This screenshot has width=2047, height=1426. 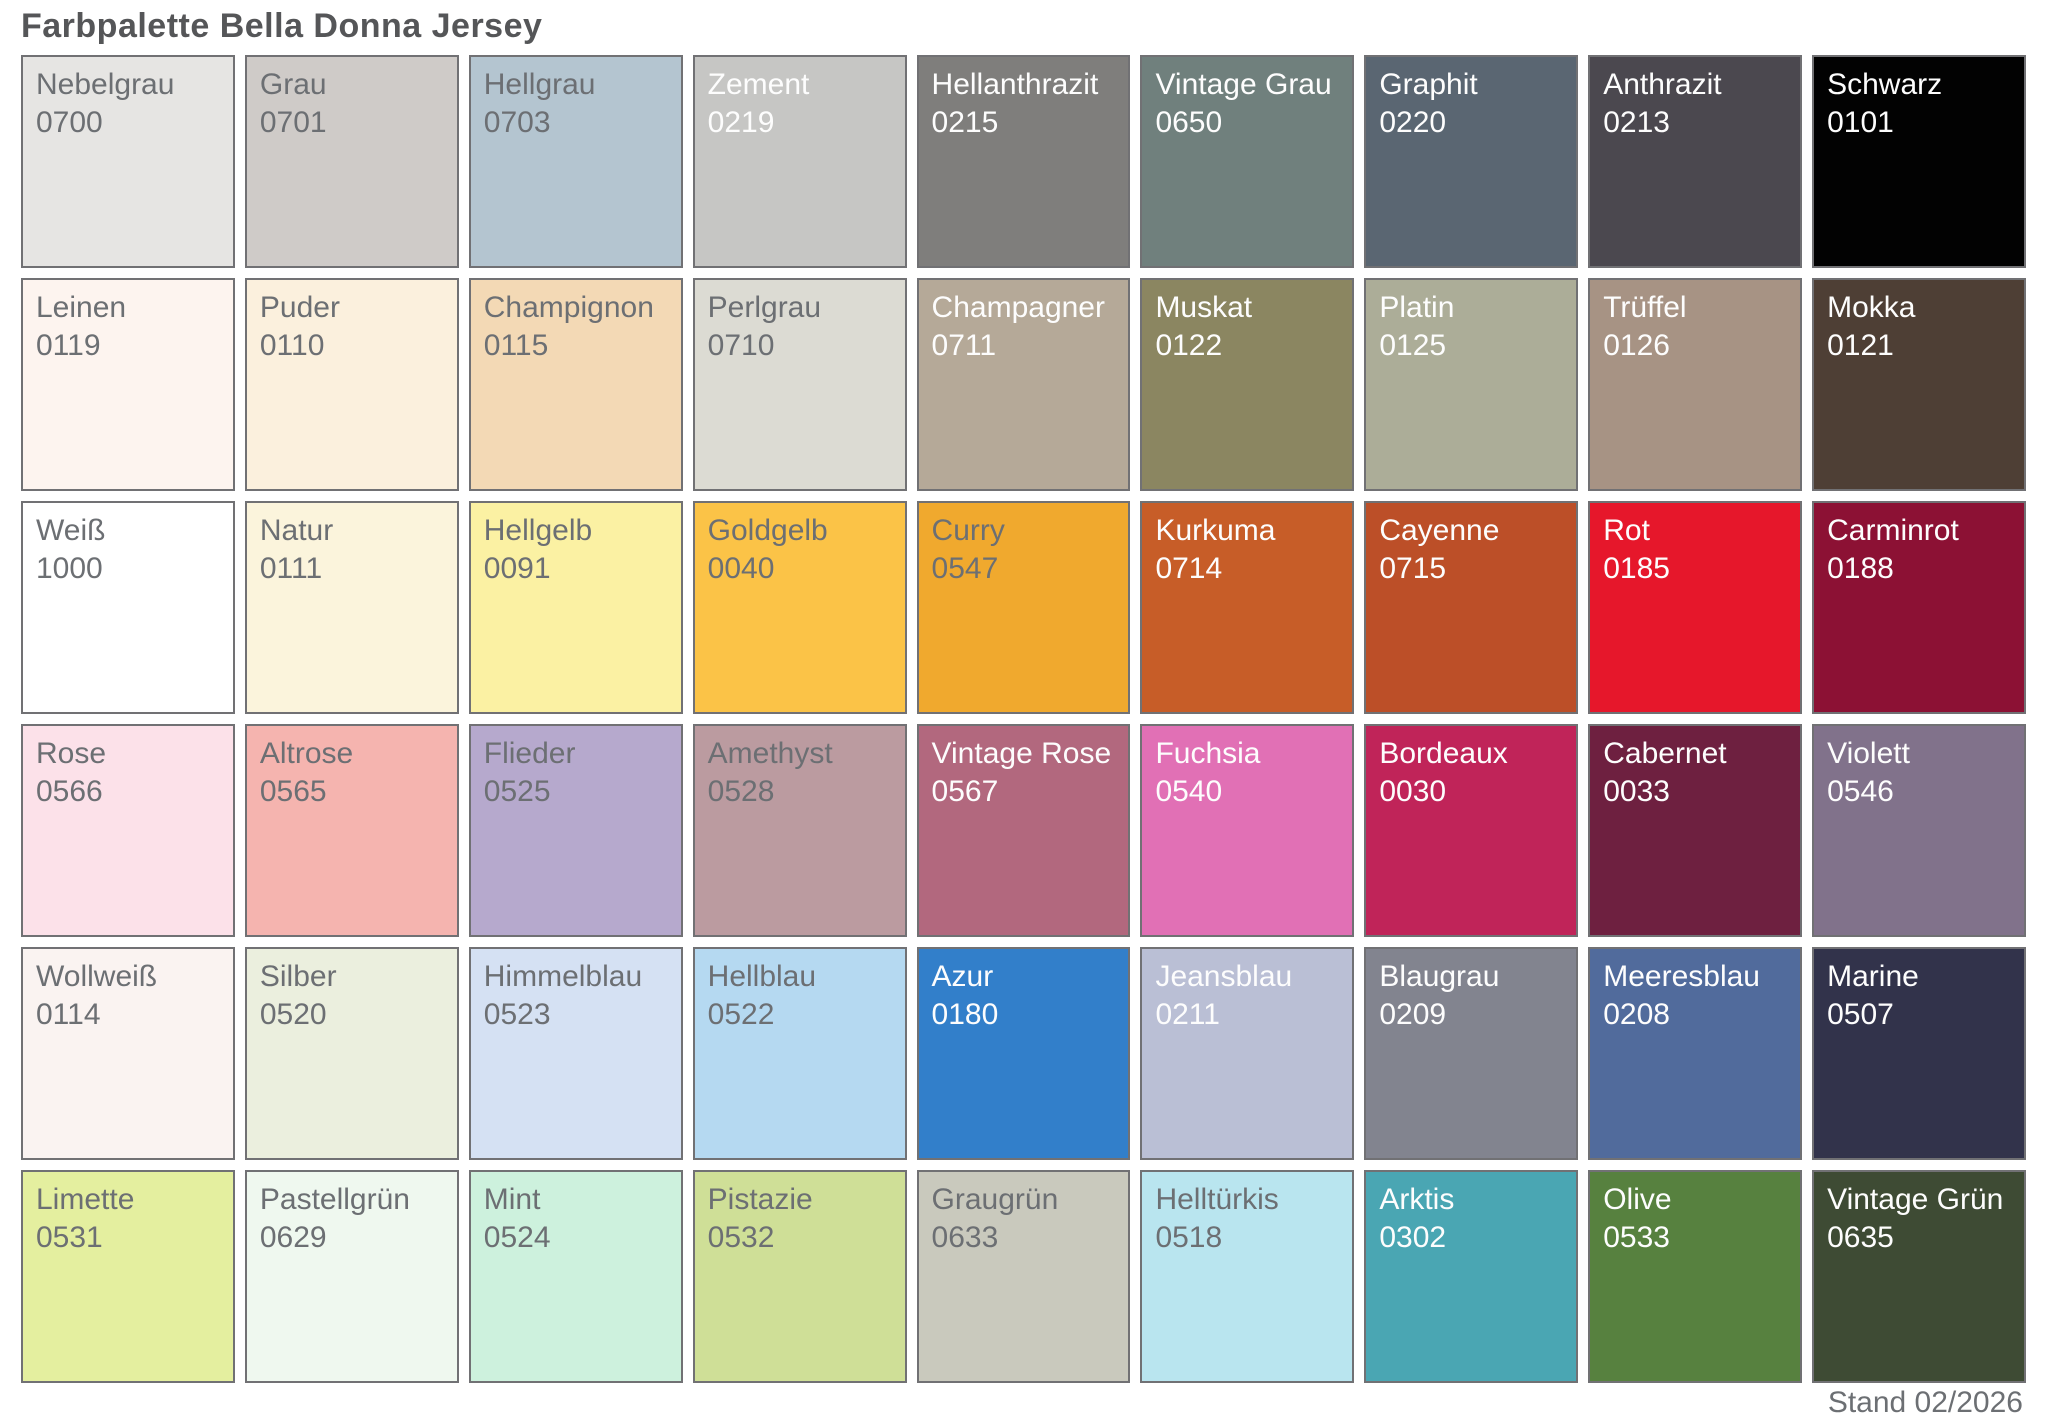 I want to click on swatch-name: Anthrazit, so click(x=1662, y=85).